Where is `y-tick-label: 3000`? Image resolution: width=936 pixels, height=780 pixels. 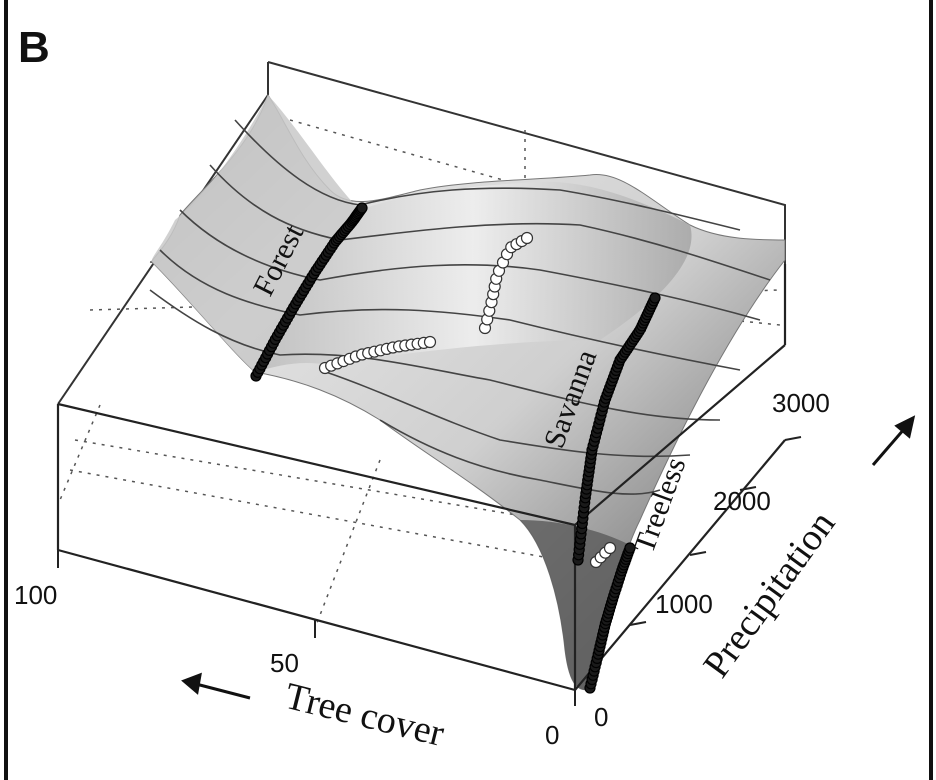 y-tick-label: 3000 is located at coordinates (801, 403).